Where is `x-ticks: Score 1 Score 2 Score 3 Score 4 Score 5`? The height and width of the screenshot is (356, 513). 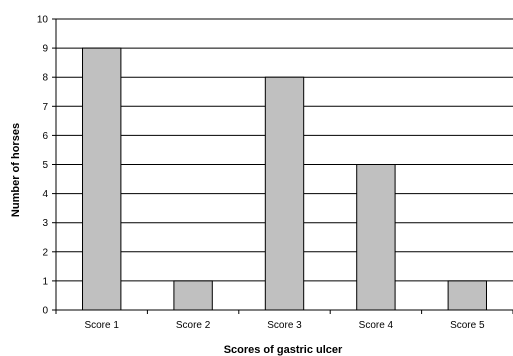
x-ticks: Score 1 Score 2 Score 3 Score 4 Score 5 is located at coordinates (284, 320).